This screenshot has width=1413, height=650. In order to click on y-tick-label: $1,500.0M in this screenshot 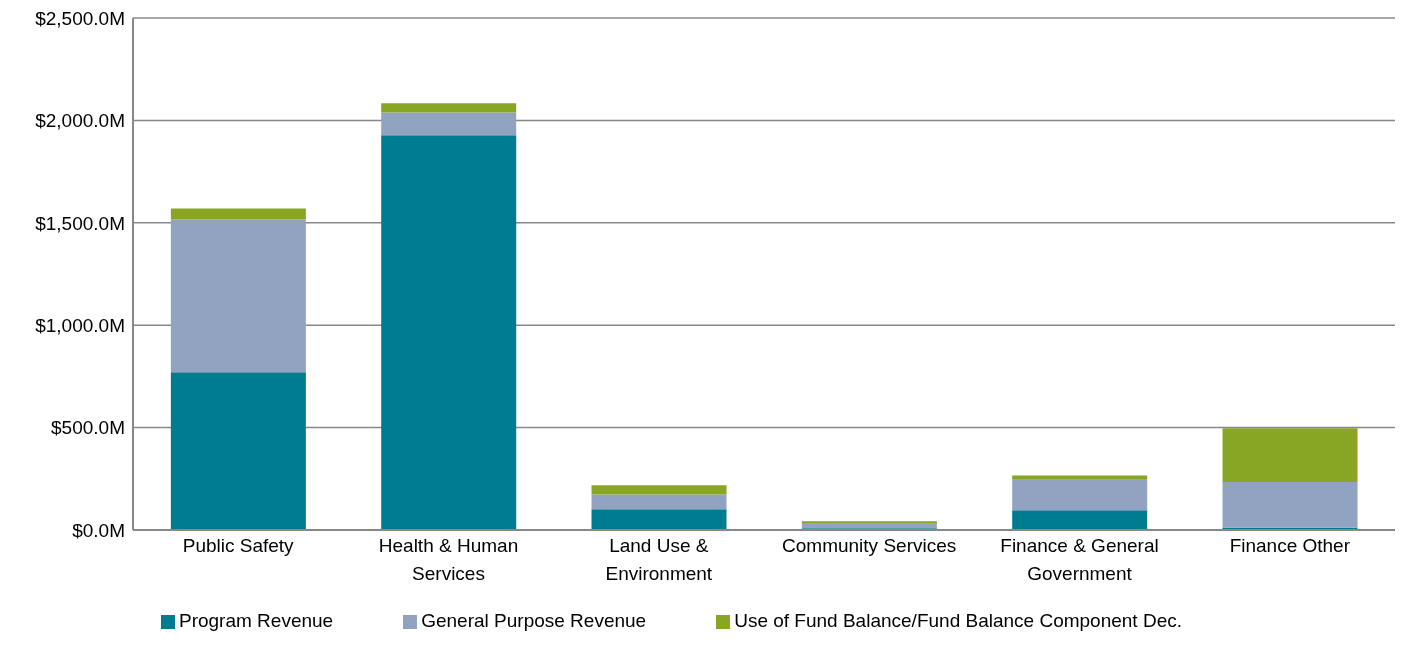, I will do `click(80, 223)`.